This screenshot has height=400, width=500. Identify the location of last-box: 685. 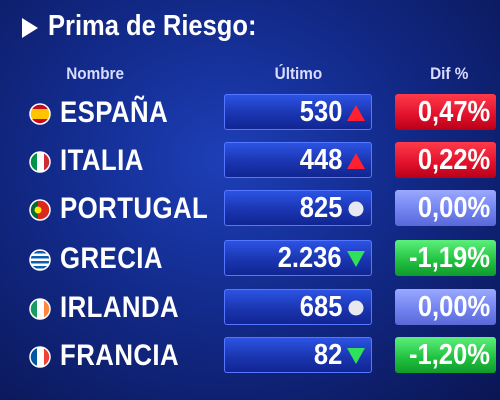
(298, 307).